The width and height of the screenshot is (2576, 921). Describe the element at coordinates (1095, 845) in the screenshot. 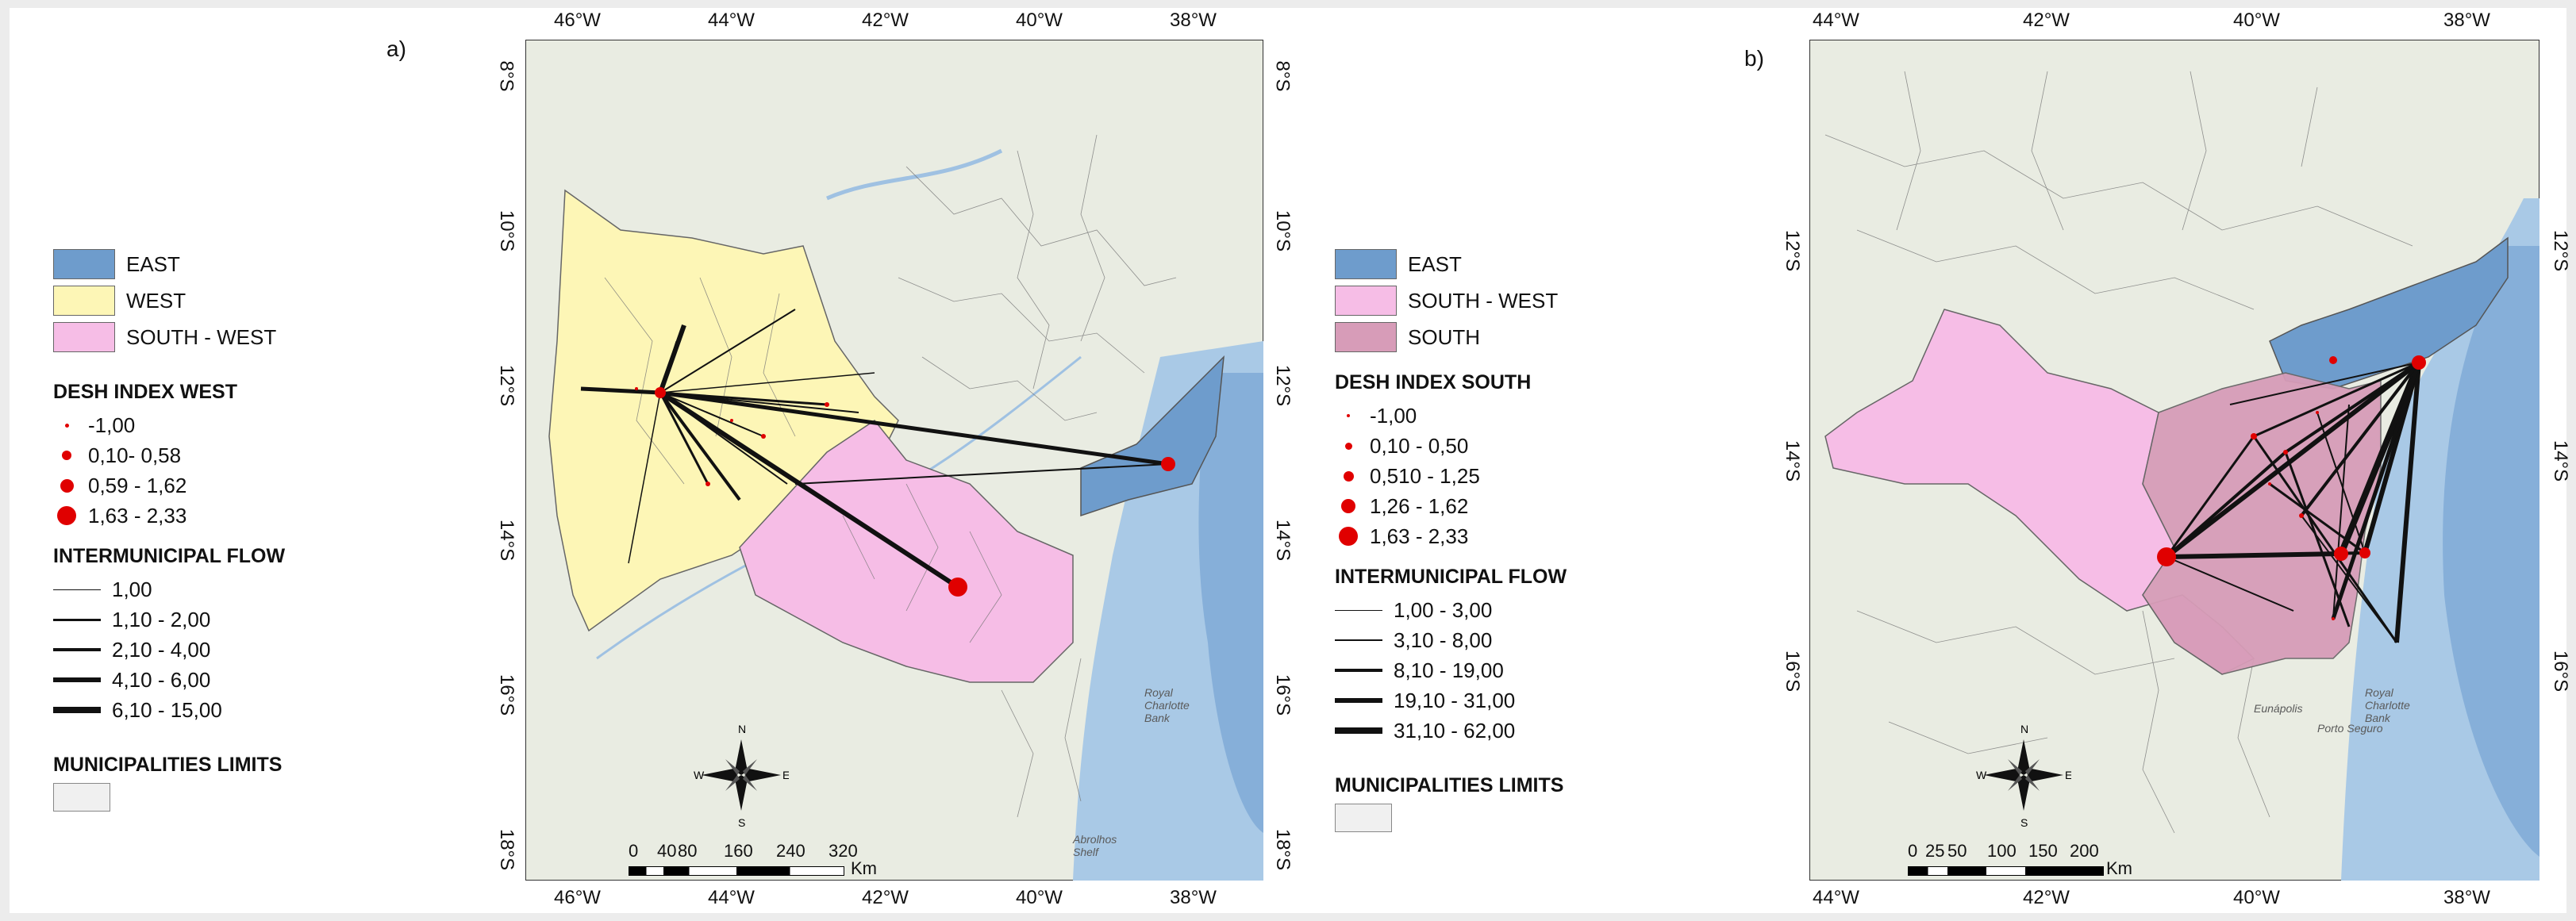

I see `map-label: Abrolhos Shelf` at that location.